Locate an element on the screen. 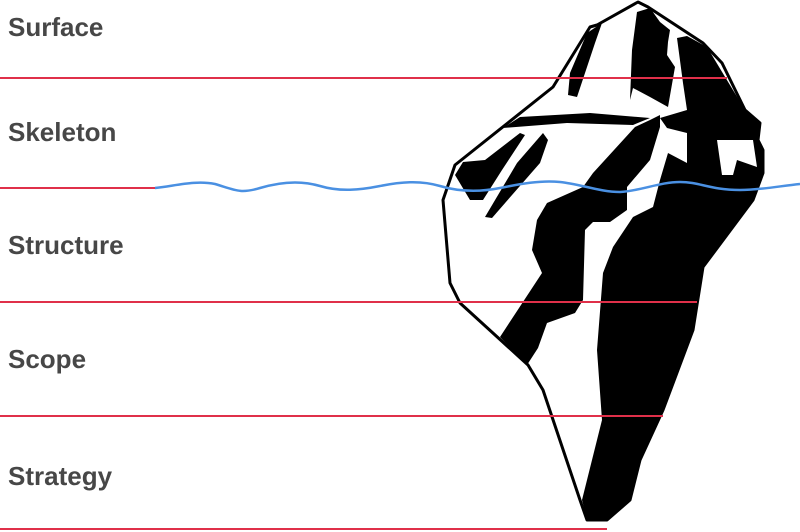  iceberg-shadow-top is located at coordinates (652, 57).